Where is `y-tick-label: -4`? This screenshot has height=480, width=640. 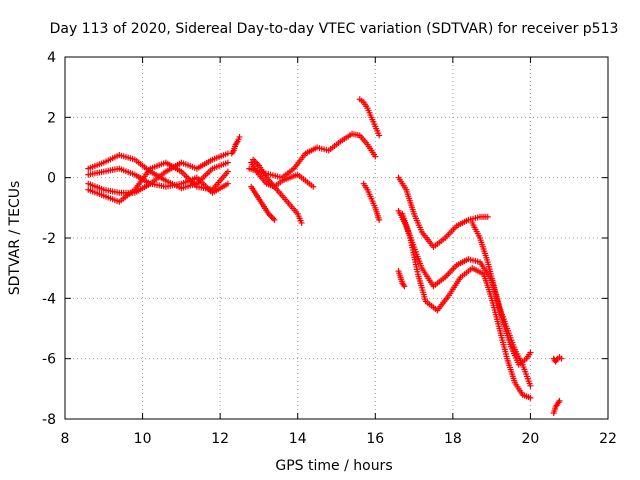
y-tick-label: -4 is located at coordinates (49, 299).